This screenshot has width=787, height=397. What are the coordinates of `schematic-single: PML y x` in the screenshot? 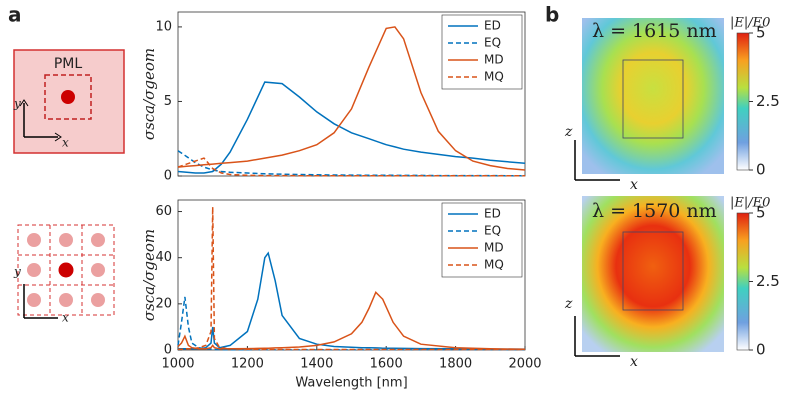 It's located at (69, 101).